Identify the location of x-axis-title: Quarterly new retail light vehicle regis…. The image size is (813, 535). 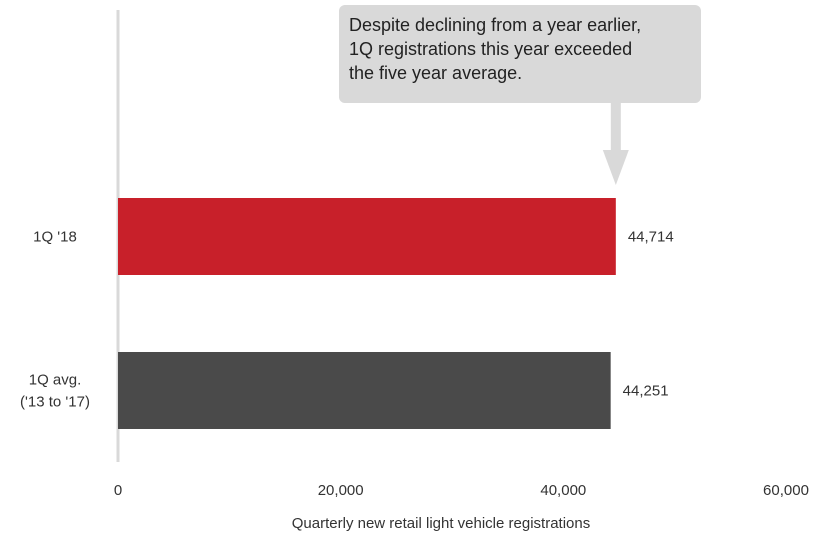
(441, 523).